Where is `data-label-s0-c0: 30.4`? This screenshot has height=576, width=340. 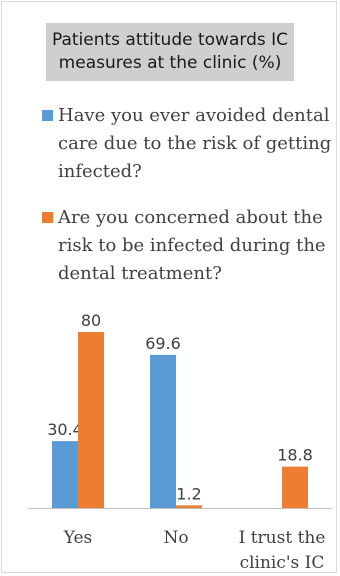
data-label-s0-c0: 30.4 is located at coordinates (65, 429).